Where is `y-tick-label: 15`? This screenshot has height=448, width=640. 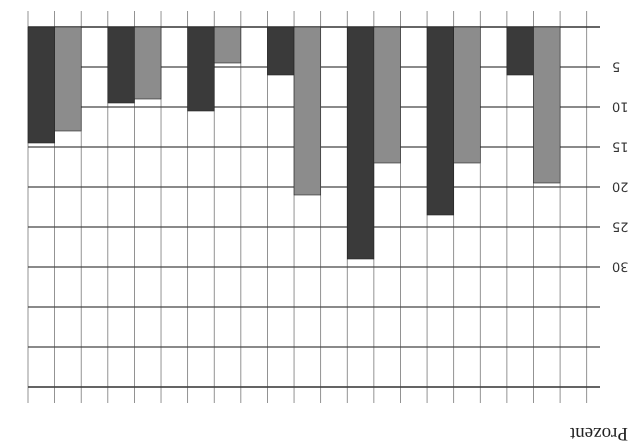 y-tick-label: 15 is located at coordinates (620, 146).